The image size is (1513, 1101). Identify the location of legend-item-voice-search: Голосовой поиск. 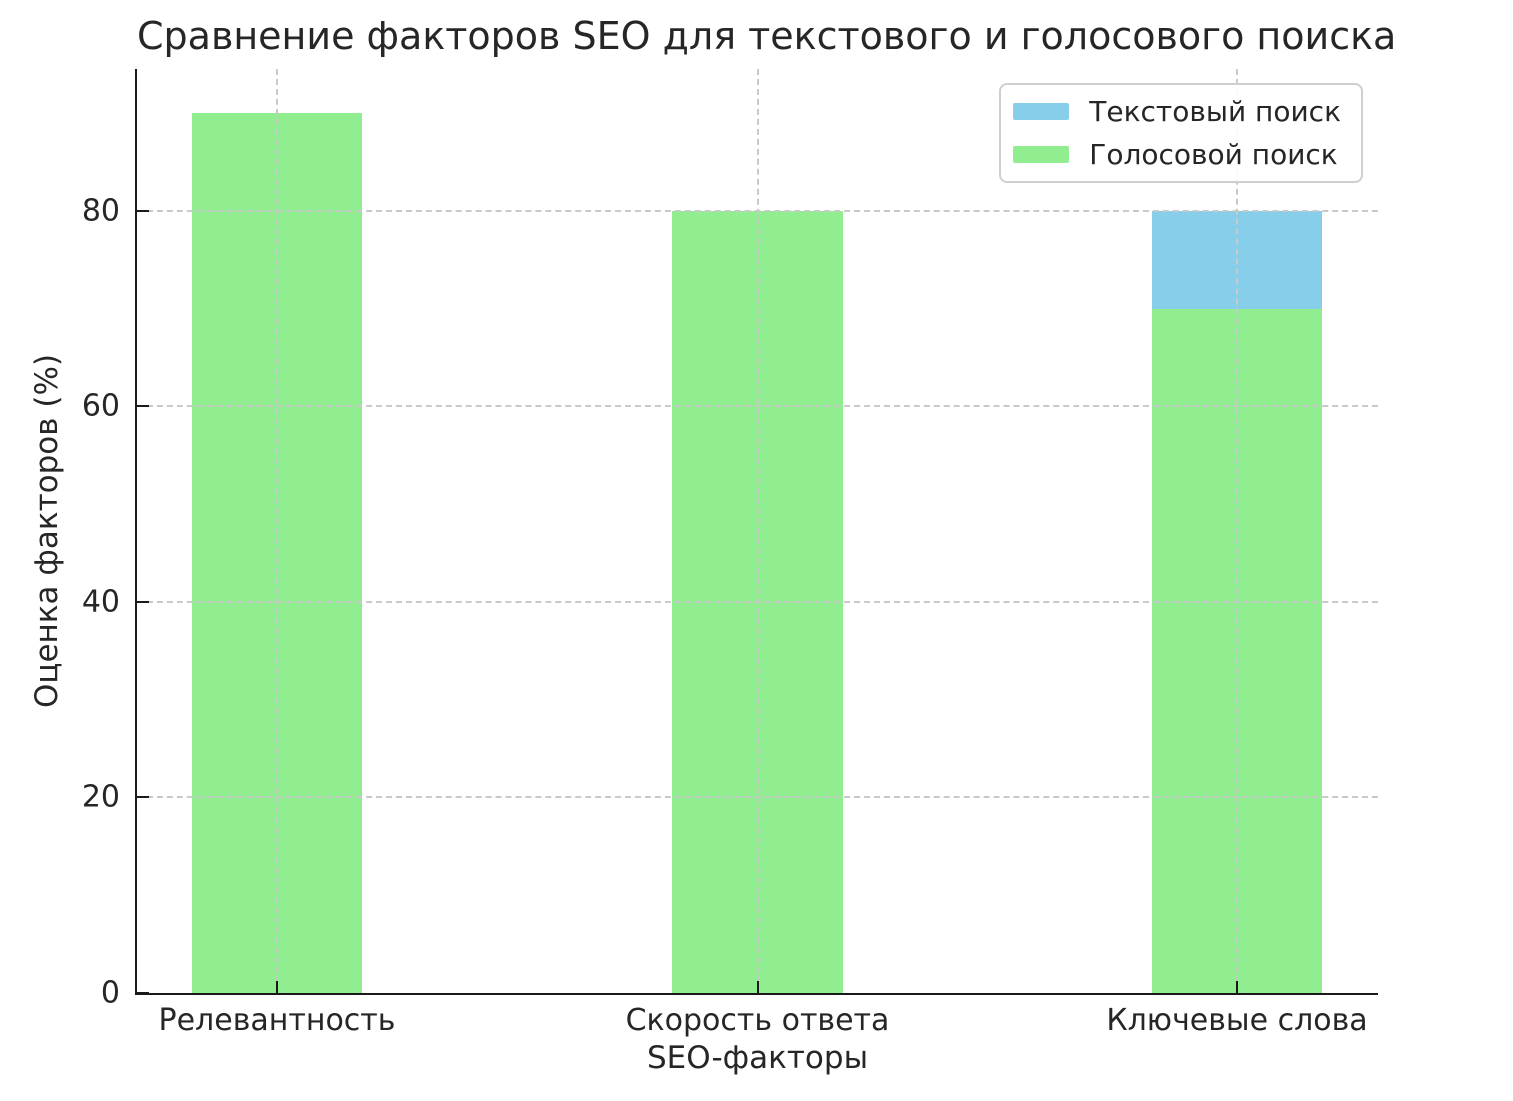
(1177, 154).